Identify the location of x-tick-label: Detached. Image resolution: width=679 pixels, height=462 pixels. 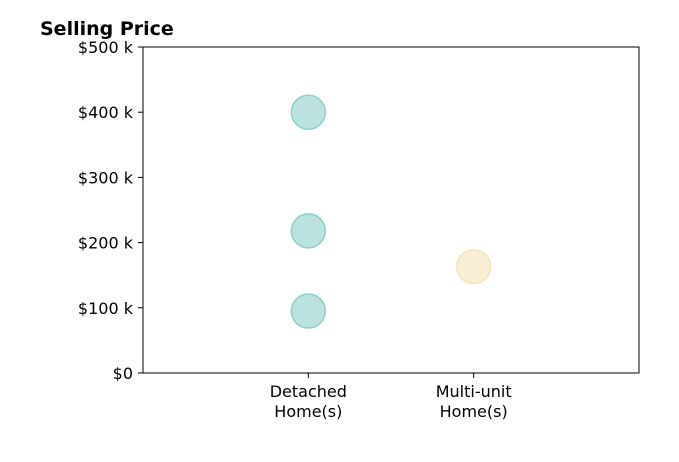
(308, 391).